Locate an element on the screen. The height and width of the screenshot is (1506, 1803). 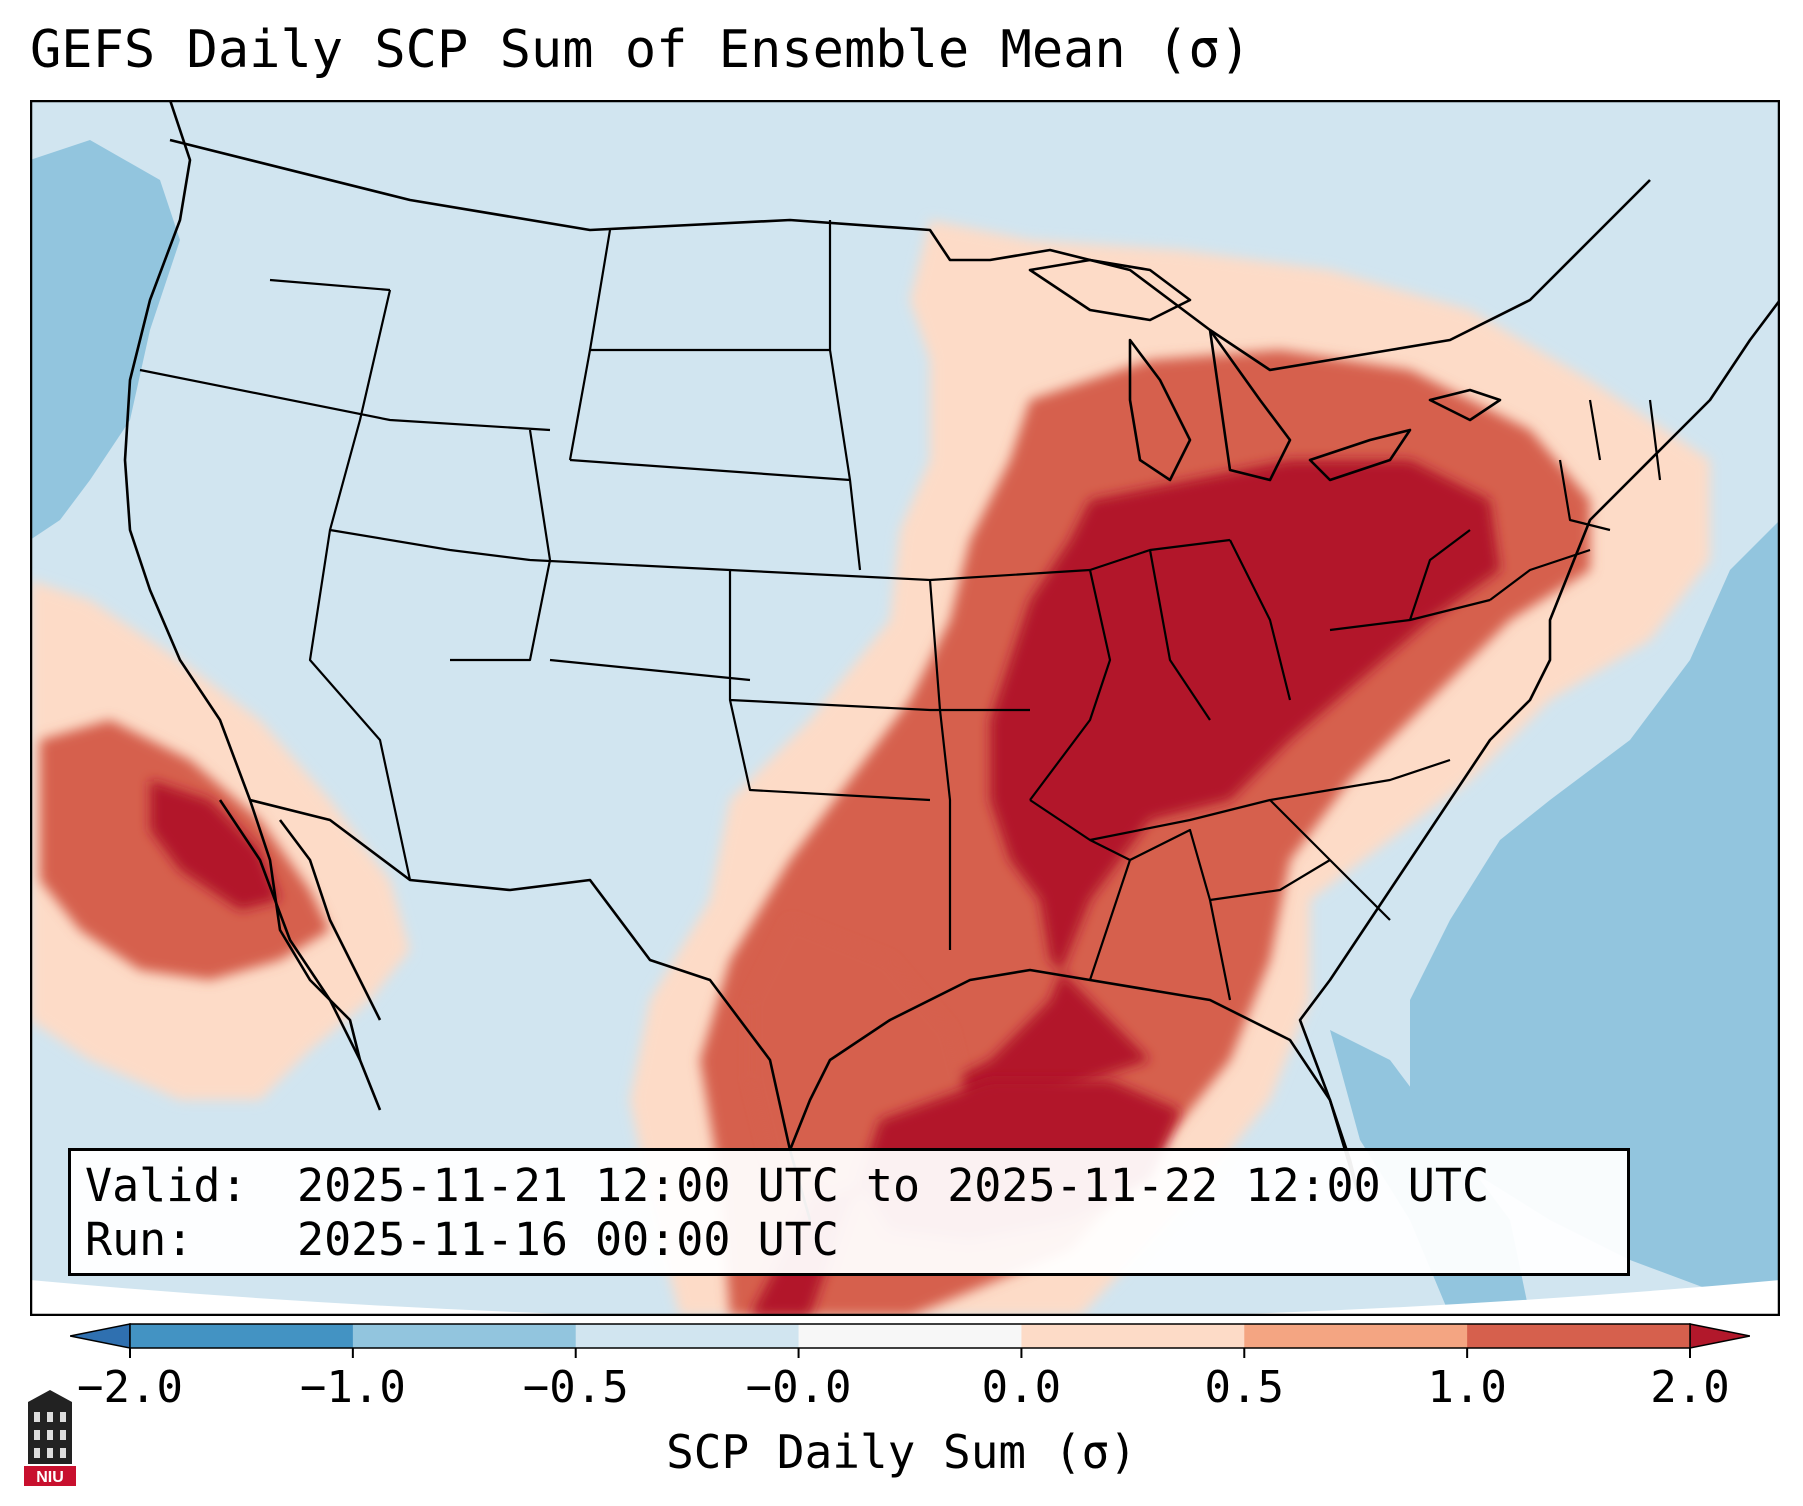
colorbar-extend-over is located at coordinates (1719, 1336).